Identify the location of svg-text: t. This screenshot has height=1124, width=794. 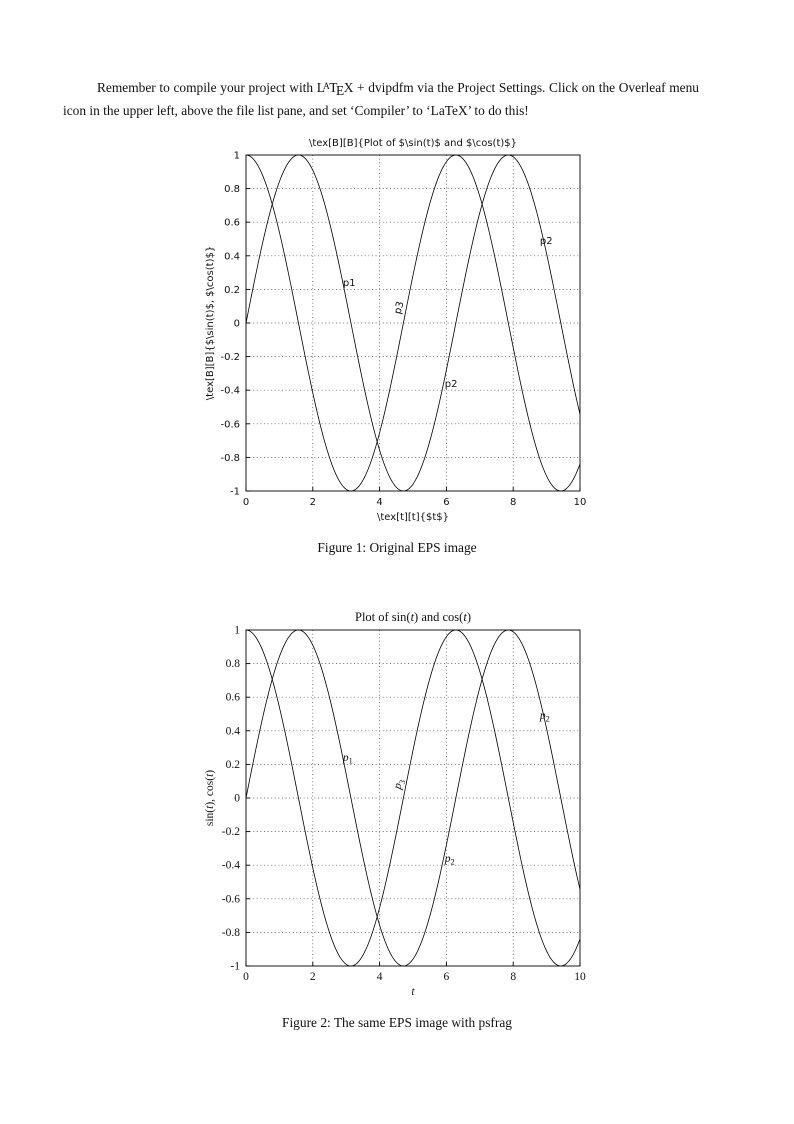
(413, 992).